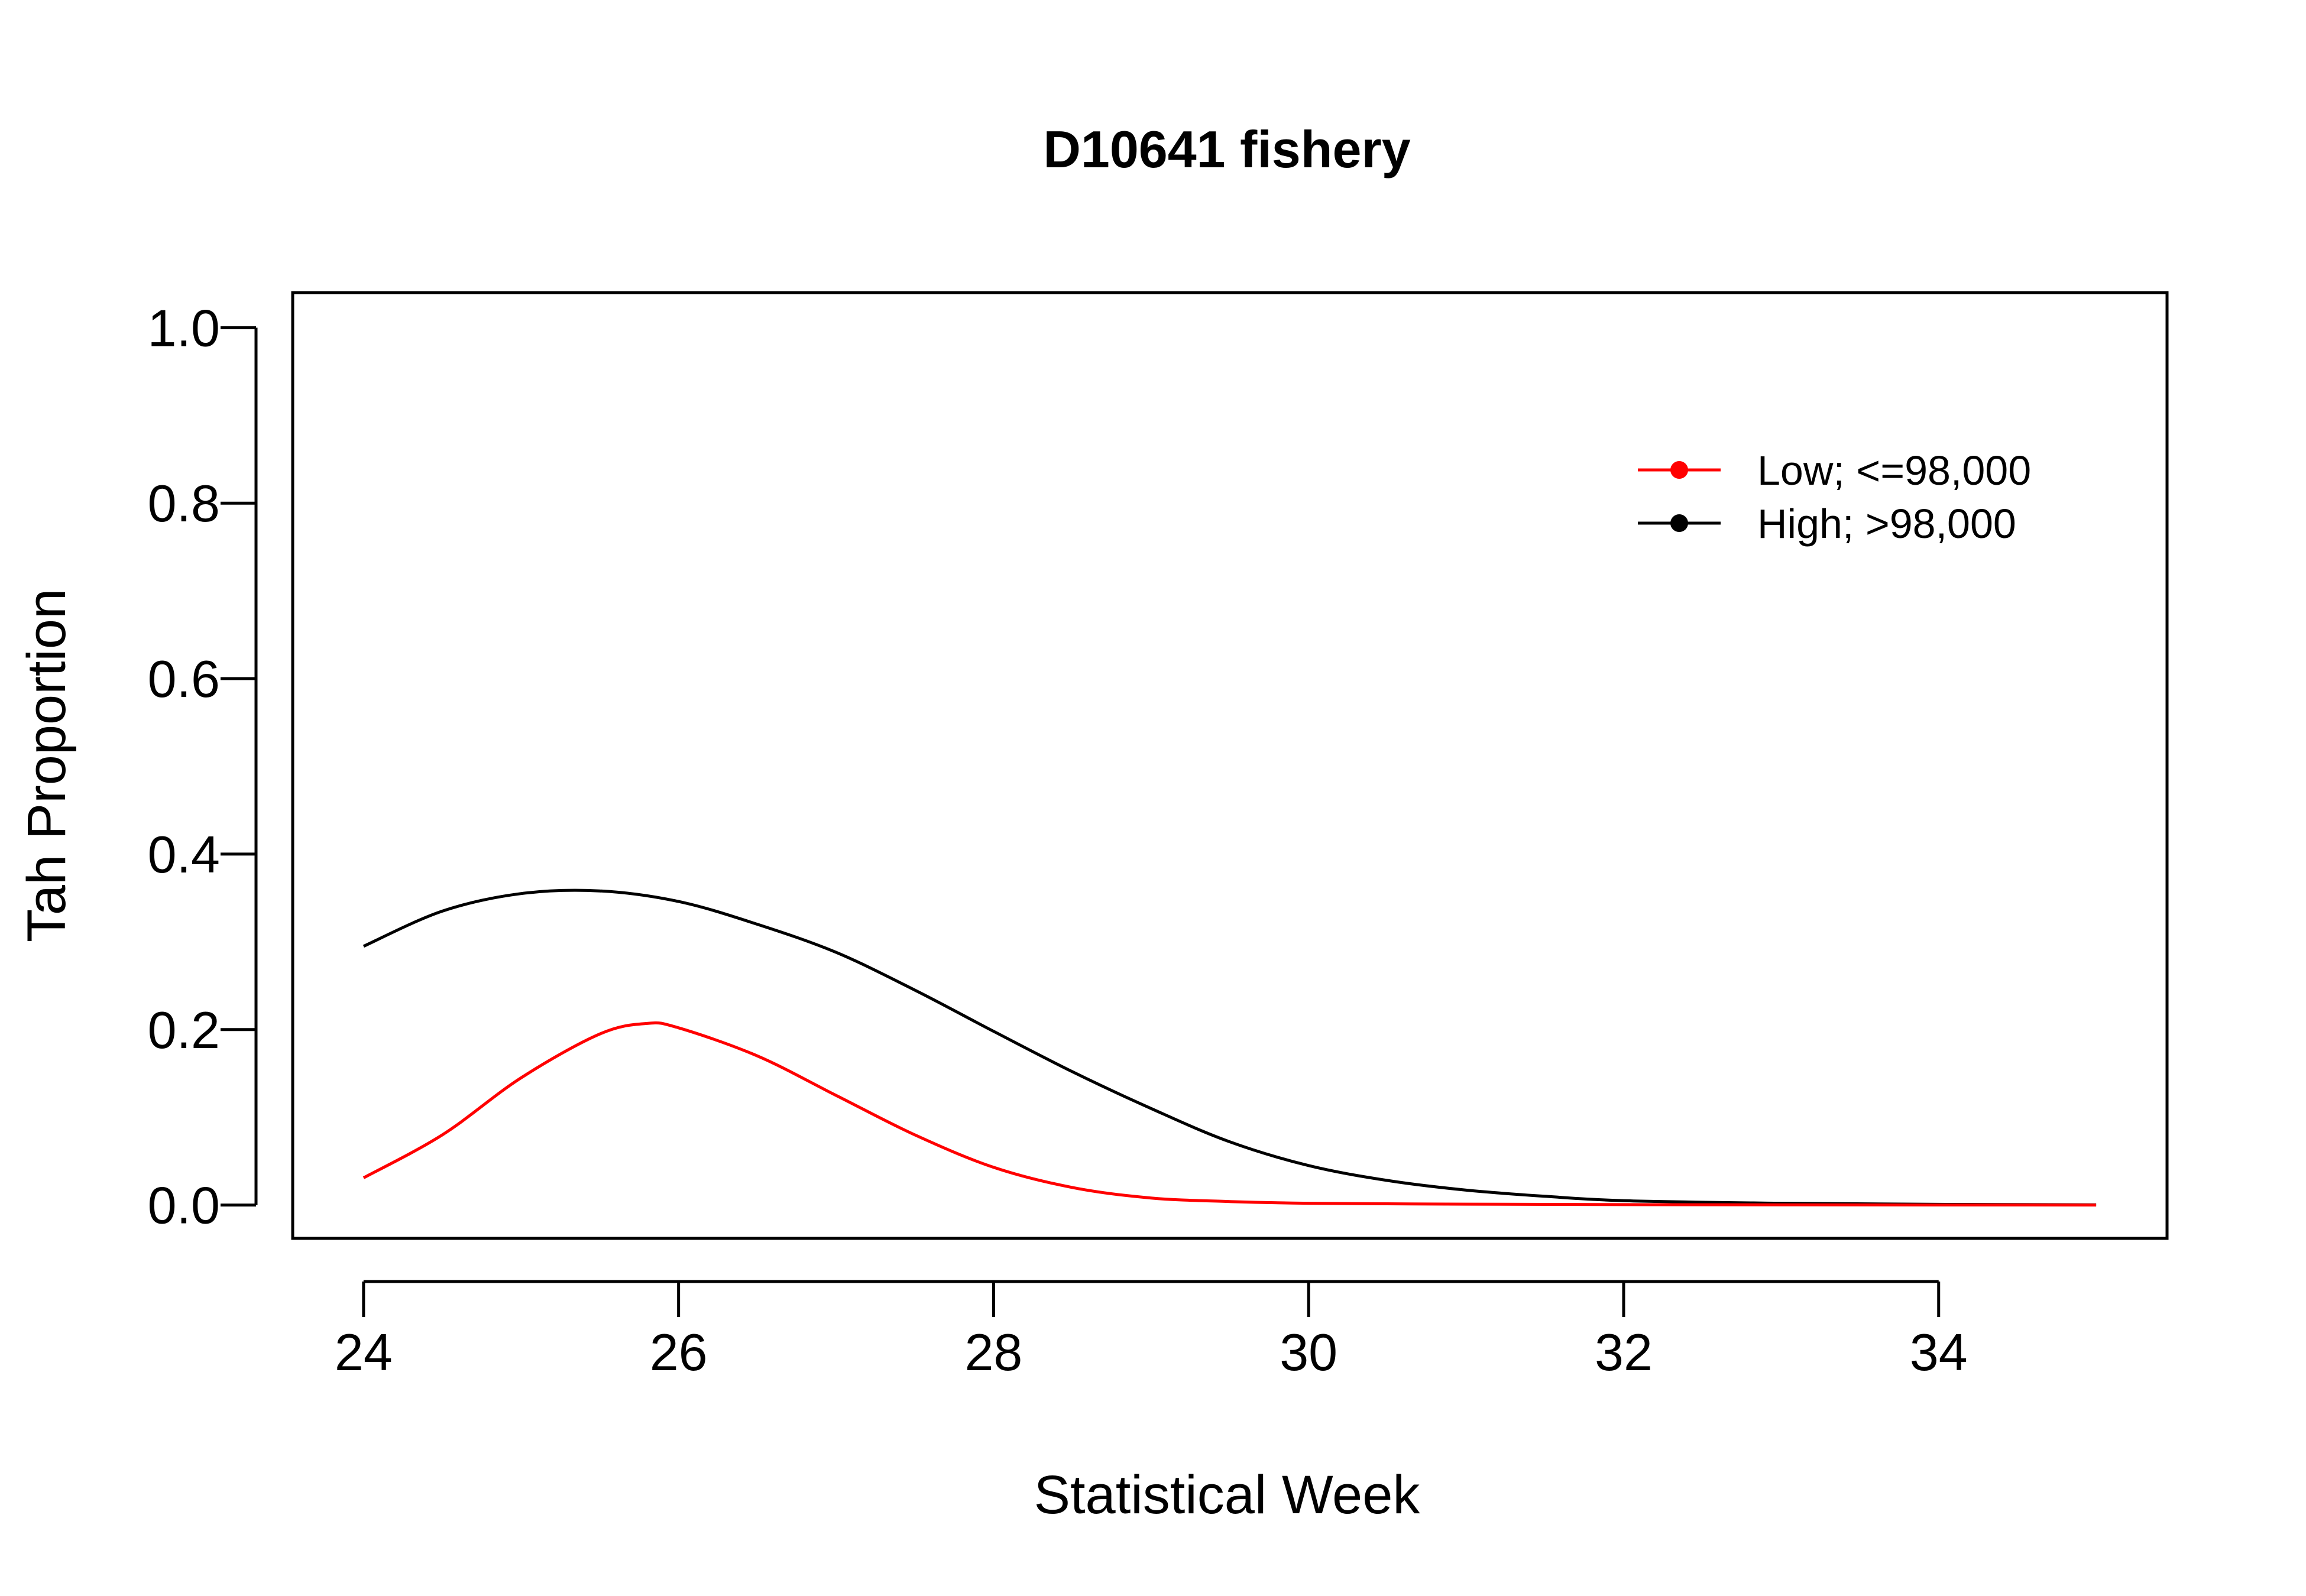  What do you see at coordinates (1834, 497) in the screenshot?
I see `legend: Low; <=98,000 High; >98,000` at bounding box center [1834, 497].